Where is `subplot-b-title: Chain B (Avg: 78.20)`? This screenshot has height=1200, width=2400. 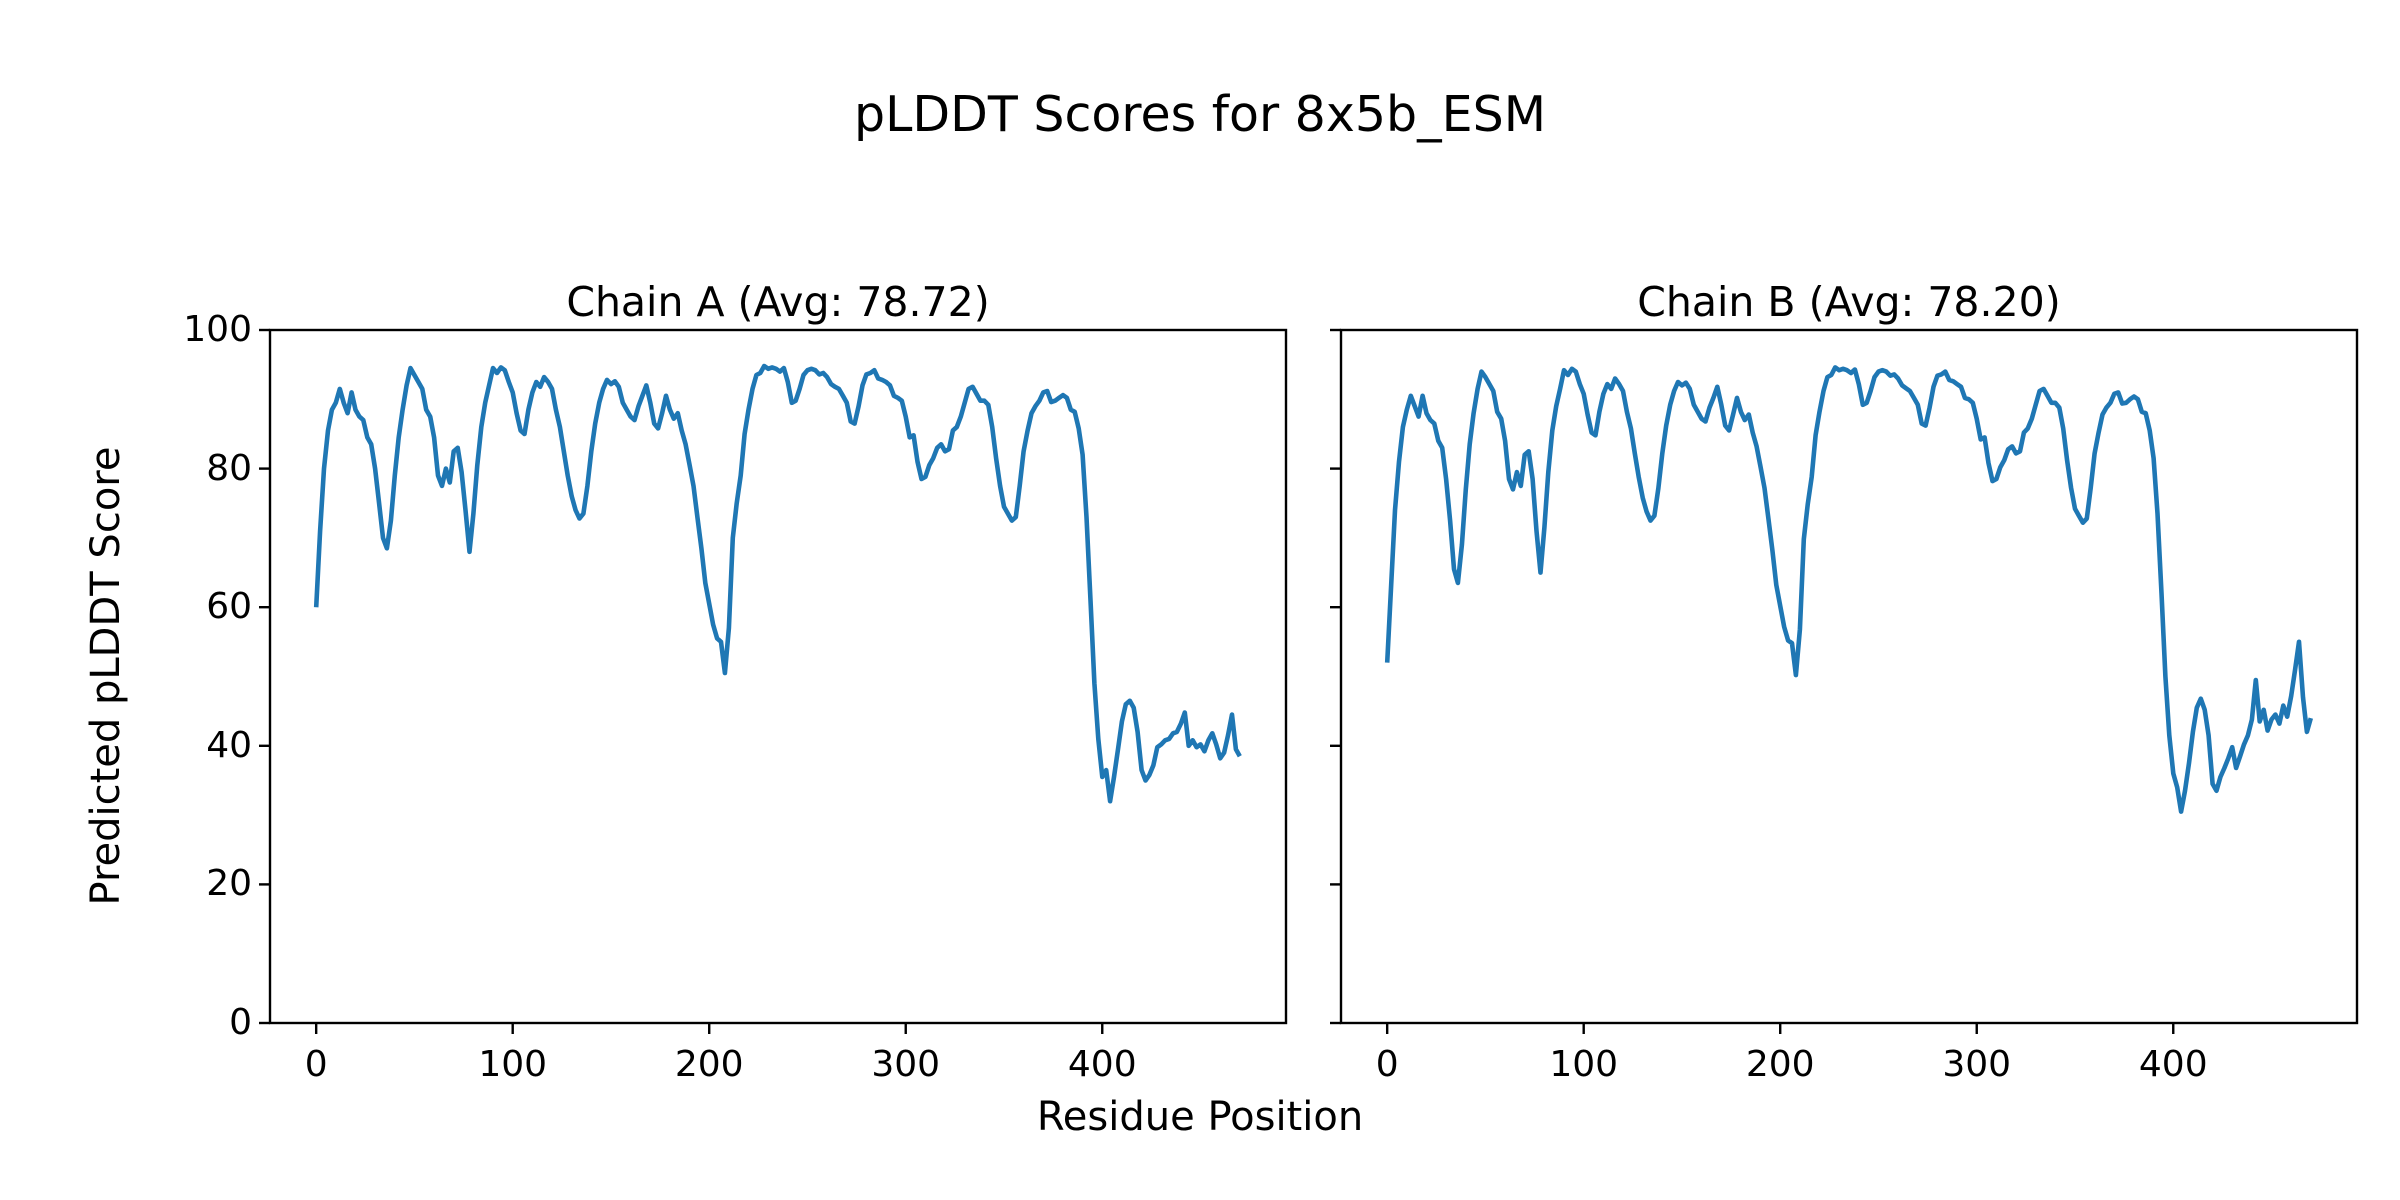 subplot-b-title: Chain B (Avg: 78.20) is located at coordinates (1849, 302).